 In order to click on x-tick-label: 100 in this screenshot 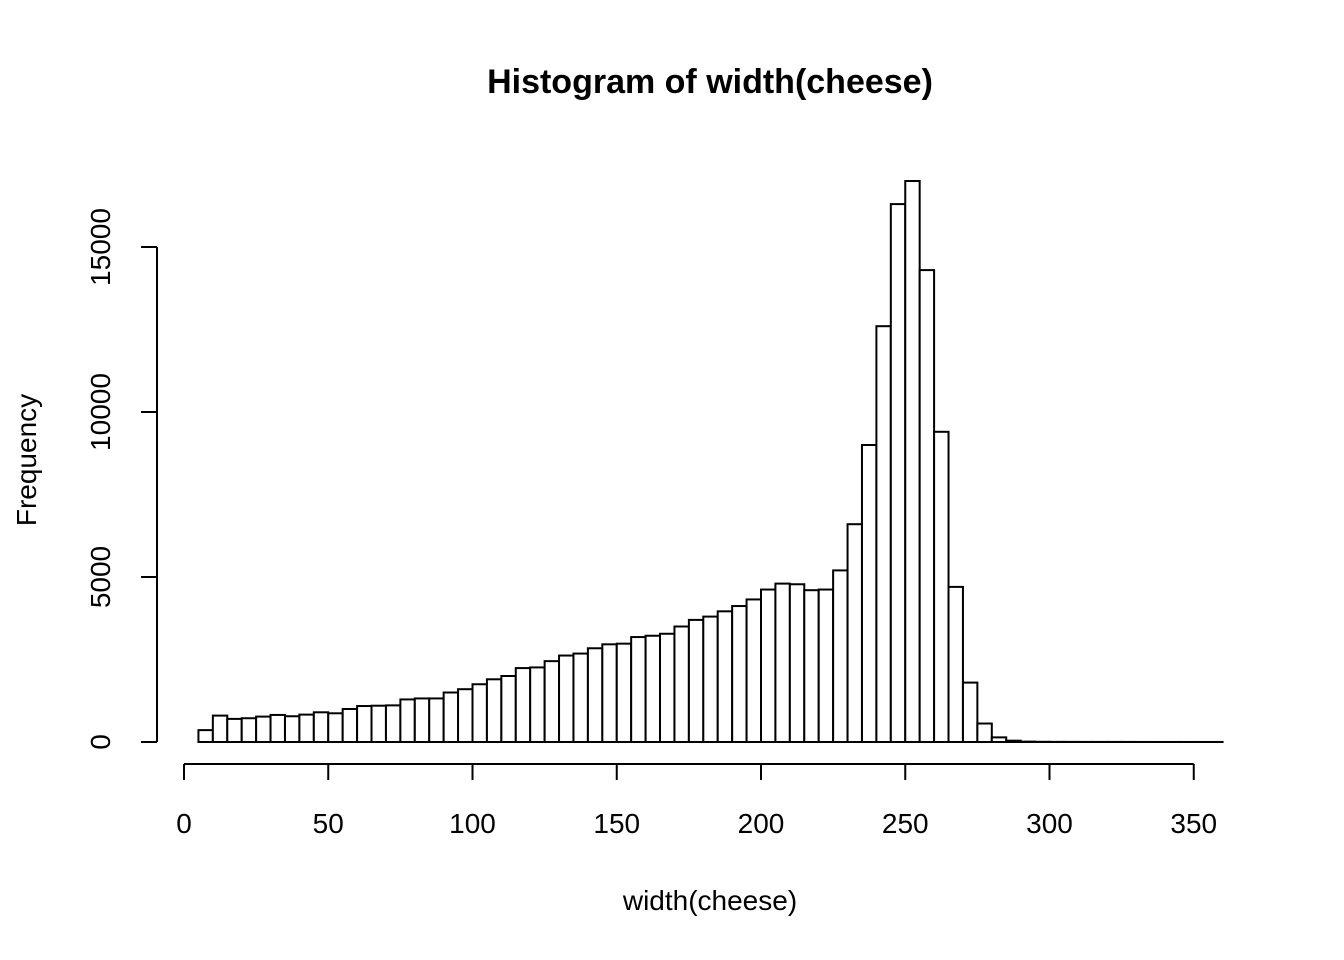, I will do `click(472, 823)`.